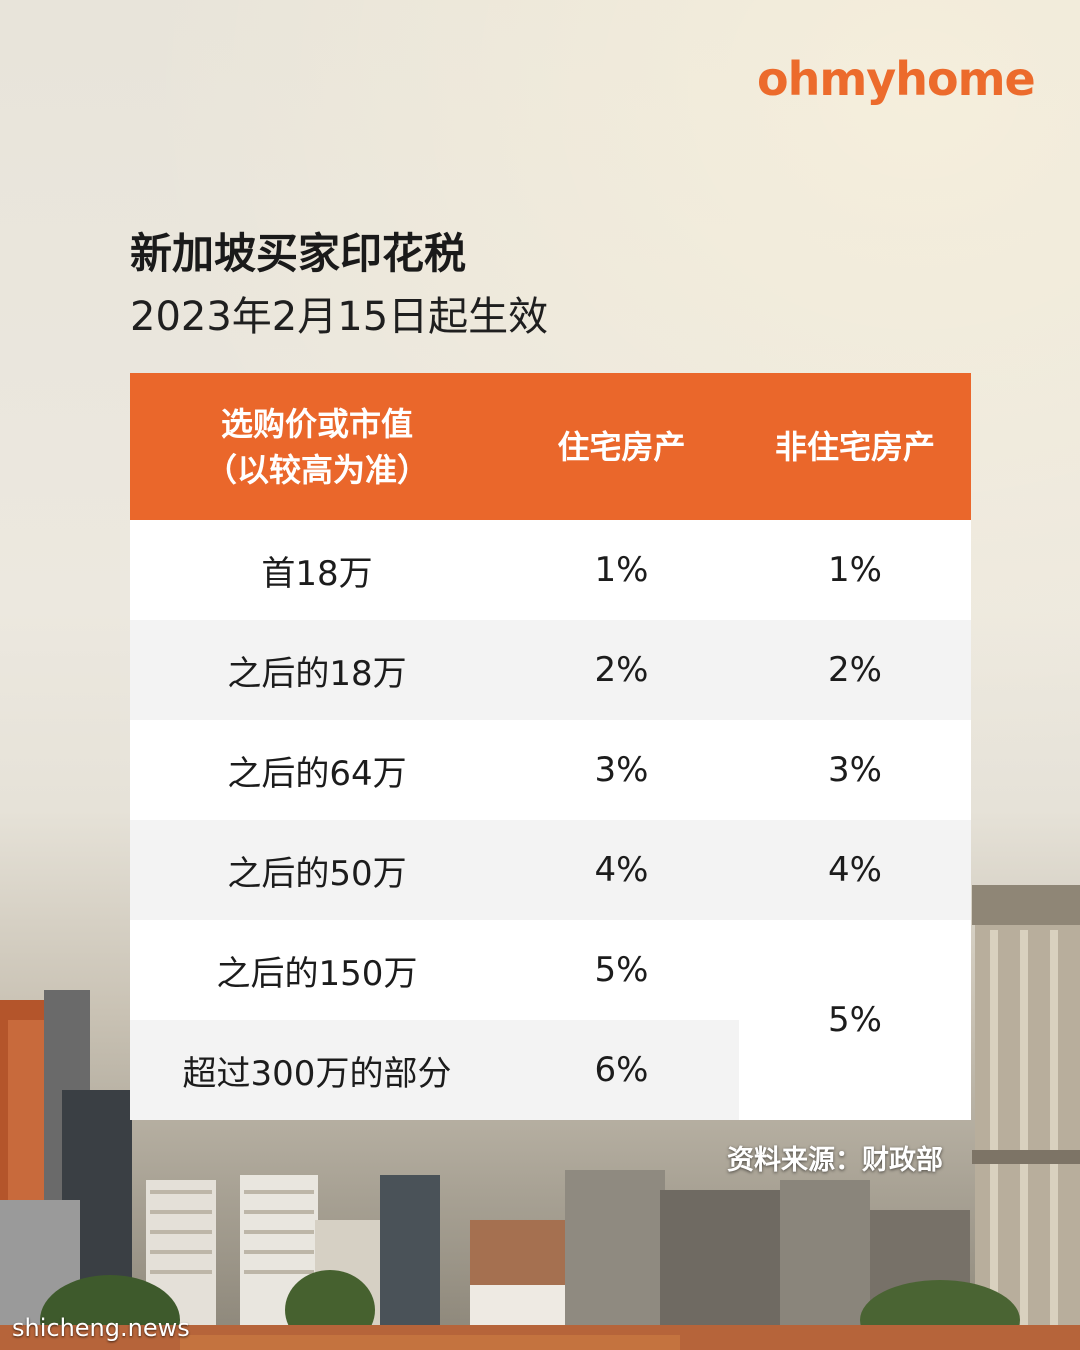 The width and height of the screenshot is (1080, 1350). What do you see at coordinates (298, 253) in the screenshot?
I see `page-title: 新加坡买家印花税` at bounding box center [298, 253].